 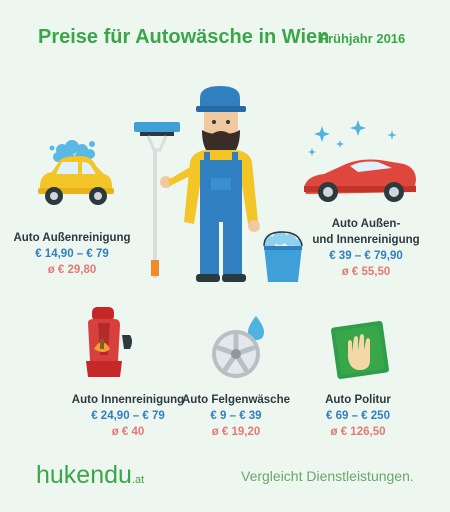 What do you see at coordinates (138, 480) in the screenshot?
I see `brand-tld: .at` at bounding box center [138, 480].